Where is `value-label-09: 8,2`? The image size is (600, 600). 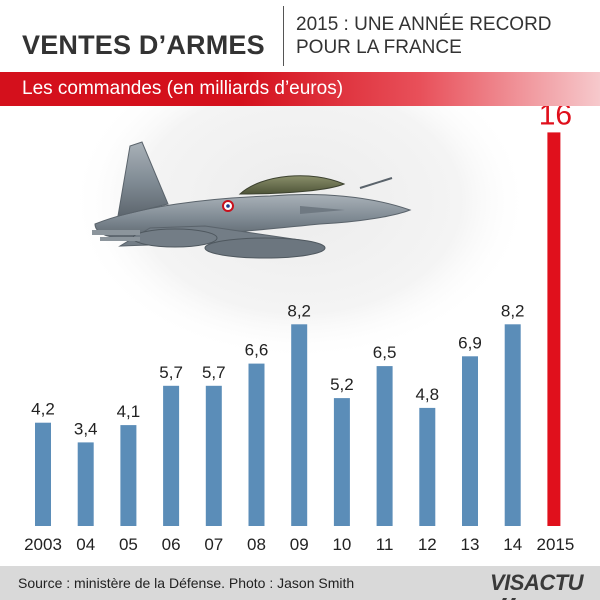 value-label-09: 8,2 is located at coordinates (299, 310).